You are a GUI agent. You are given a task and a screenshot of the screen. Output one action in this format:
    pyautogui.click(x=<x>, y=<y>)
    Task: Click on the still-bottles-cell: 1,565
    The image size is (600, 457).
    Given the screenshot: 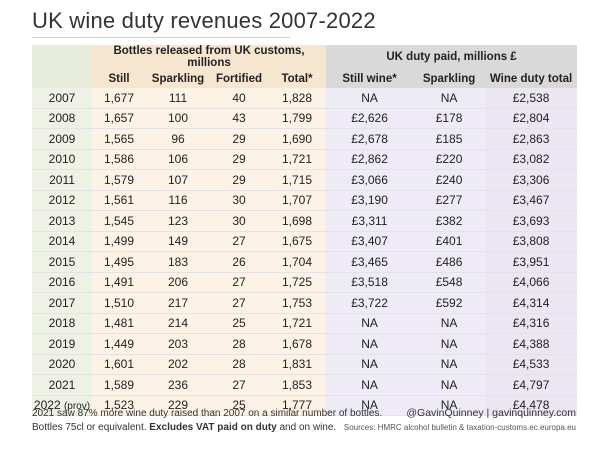 What is the action you would take?
    pyautogui.click(x=119, y=139)
    